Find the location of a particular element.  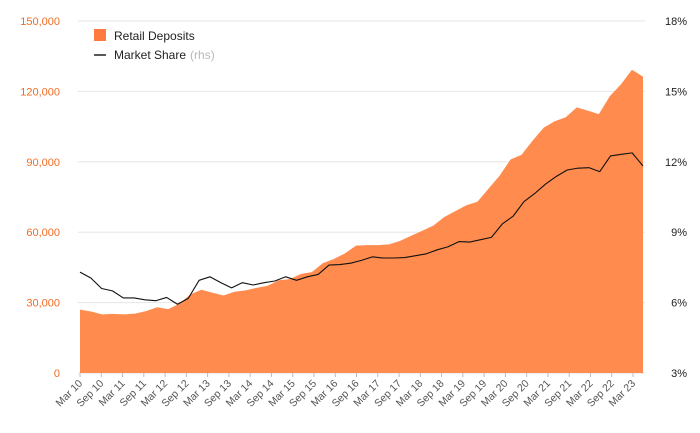

legend-deposits-label: Retail Deposits is located at coordinates (154, 36).